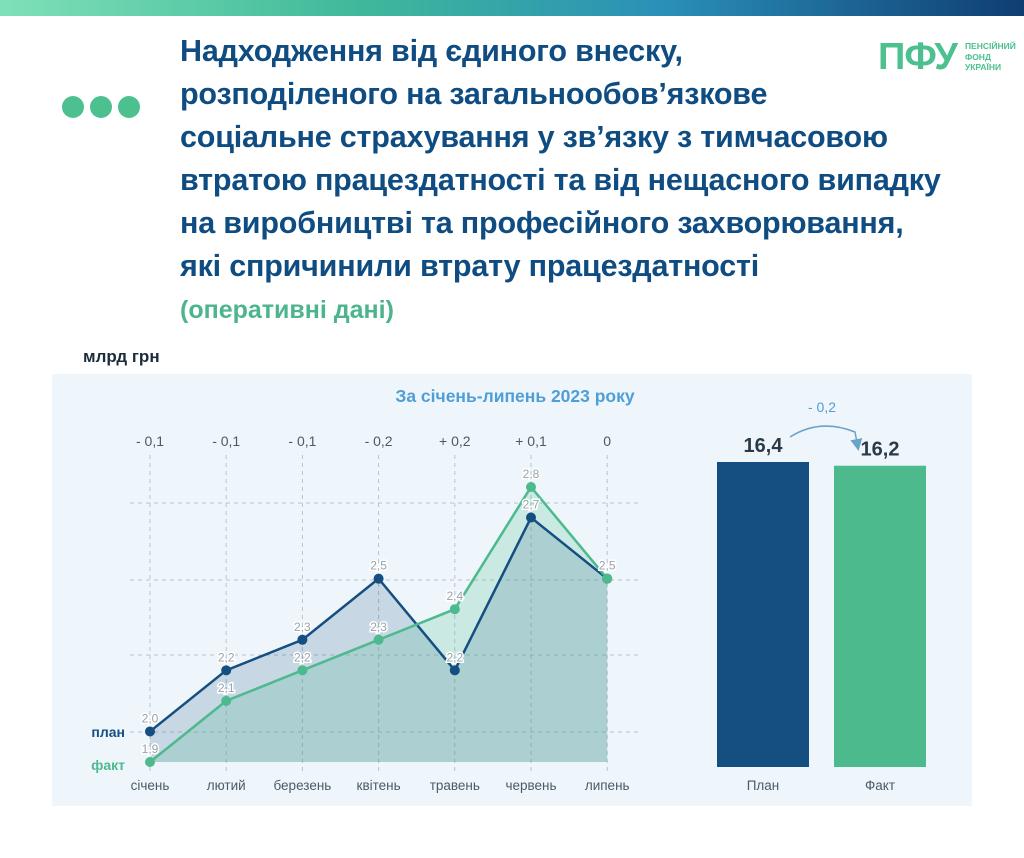 This screenshot has height=858, width=1024. I want to click on month-label: квітень, so click(379, 785).